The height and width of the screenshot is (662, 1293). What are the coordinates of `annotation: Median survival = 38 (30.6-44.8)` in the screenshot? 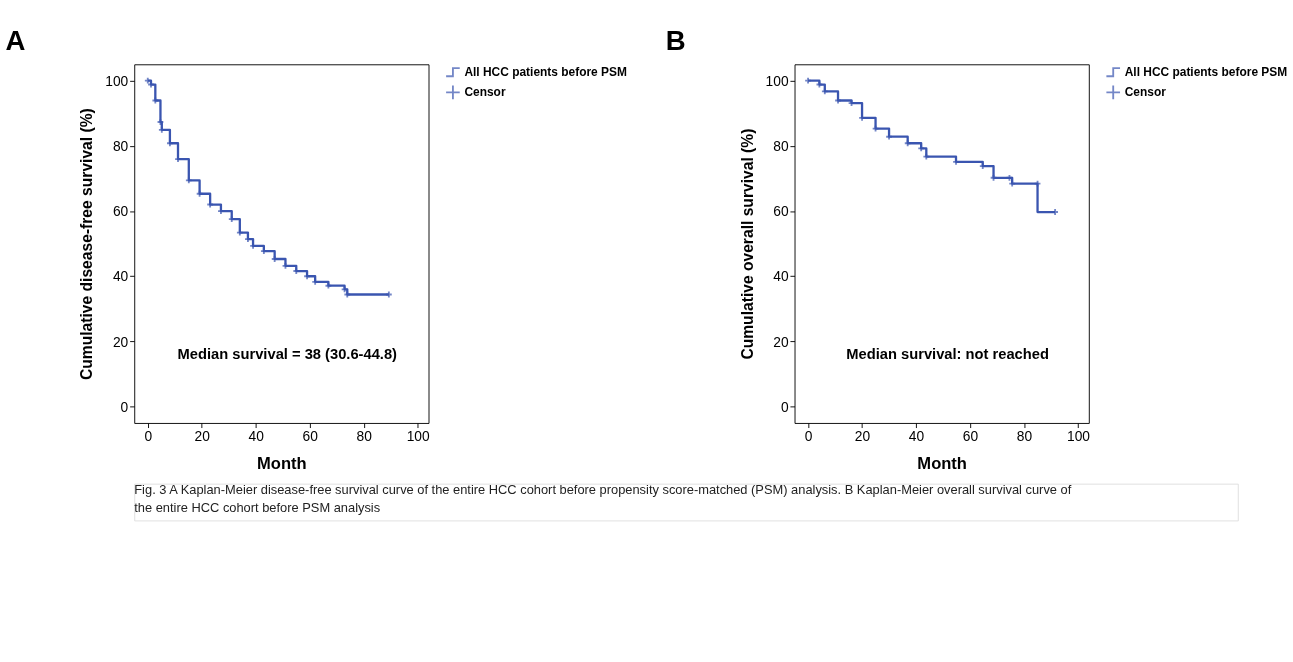 It's located at (287, 354).